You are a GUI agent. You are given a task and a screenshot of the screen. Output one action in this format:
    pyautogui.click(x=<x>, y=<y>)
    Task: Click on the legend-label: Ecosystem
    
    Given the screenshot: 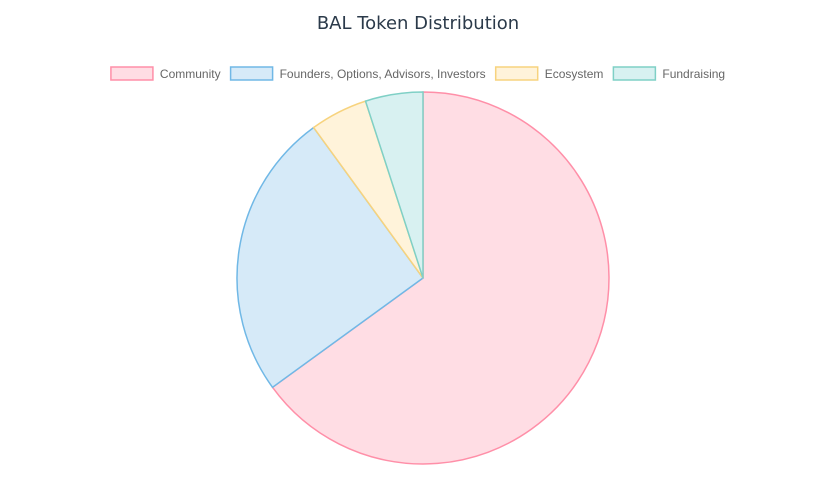 What is the action you would take?
    pyautogui.click(x=574, y=74)
    